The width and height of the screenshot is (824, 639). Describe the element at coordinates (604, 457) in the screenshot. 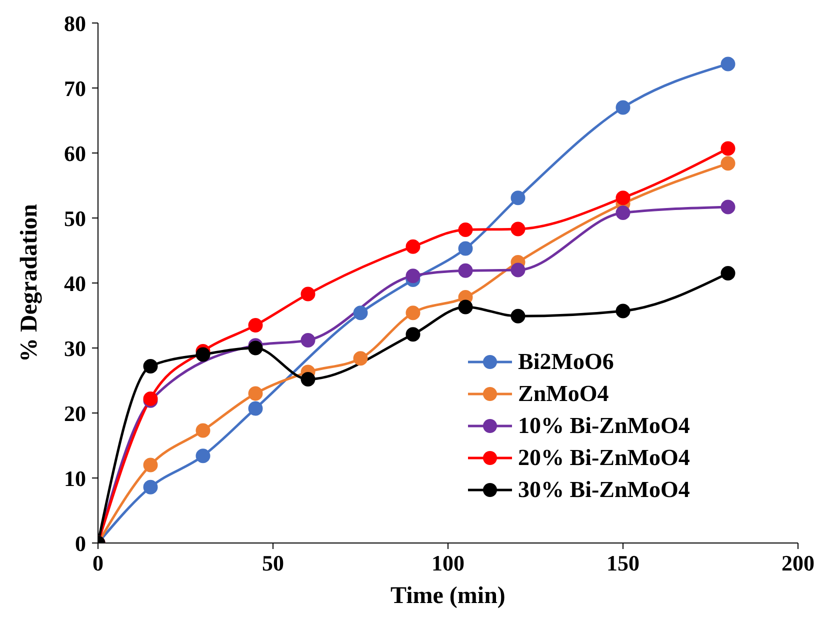

I see `legend-label: 20% Bi-ZnMoO4` at that location.